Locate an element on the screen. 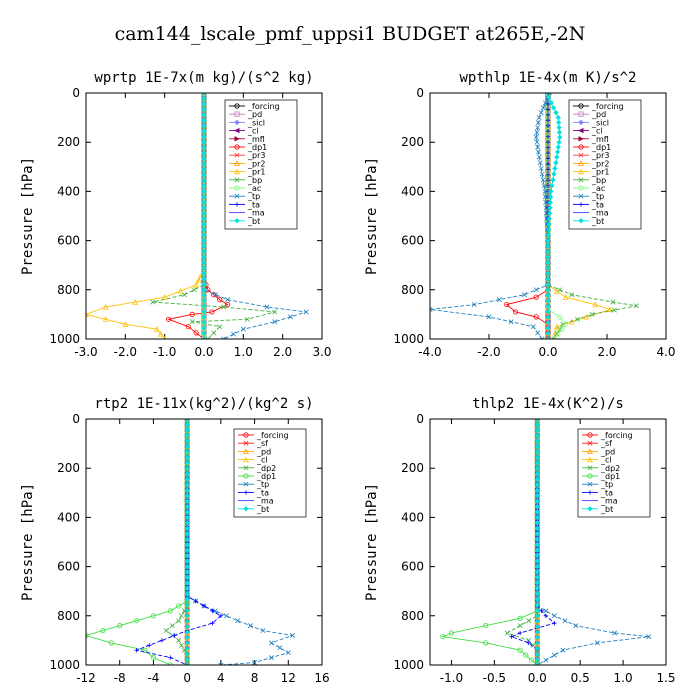  legend: _forcing_sf_pd_cl_dp2_dp1_tp_ta_ma_bt is located at coordinates (614, 473).